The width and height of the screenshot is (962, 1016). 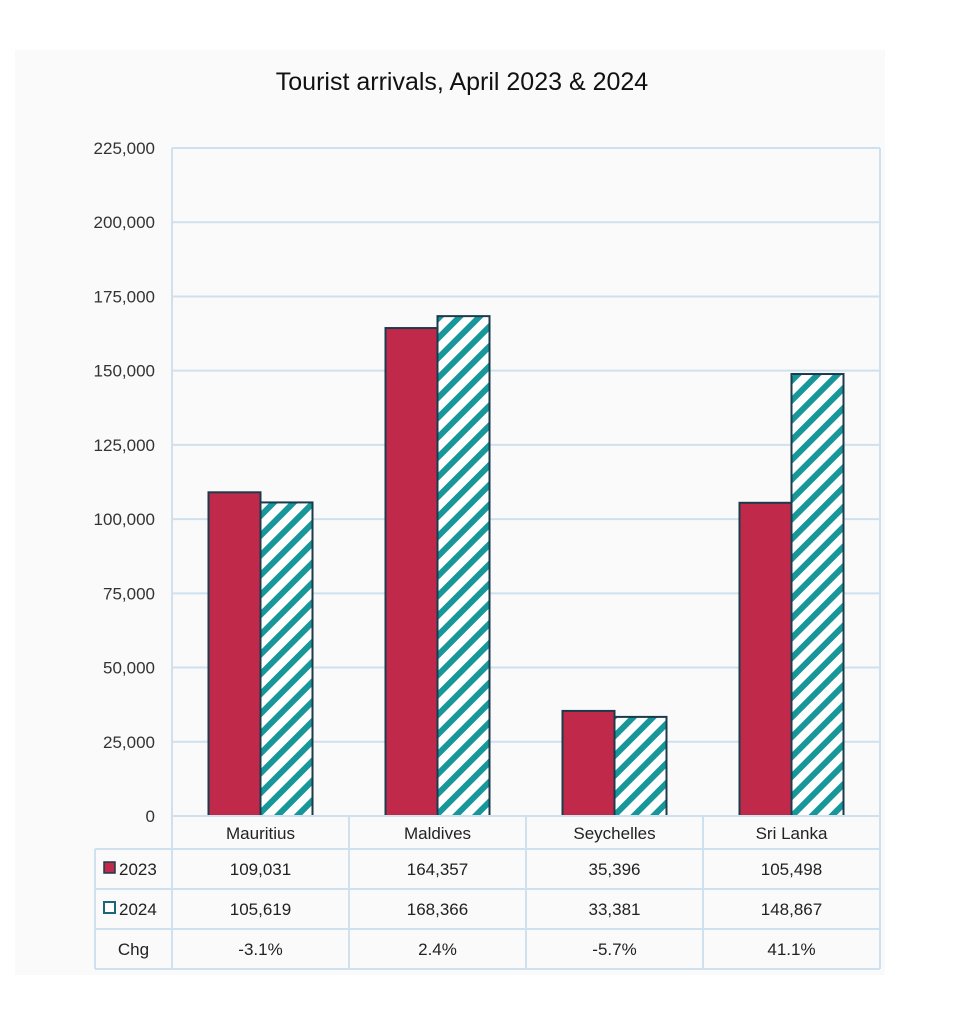 What do you see at coordinates (260, 909) in the screenshot?
I see `data-label: 105,619` at bounding box center [260, 909].